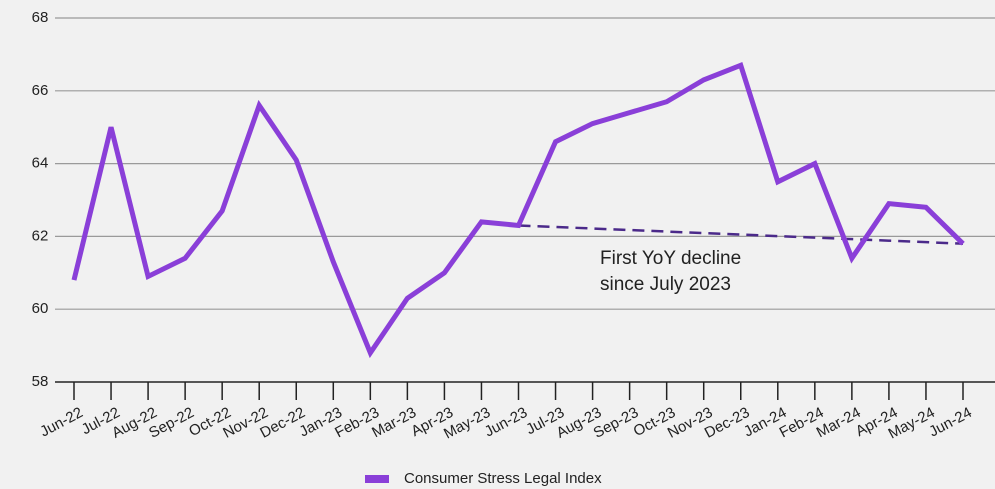 The width and height of the screenshot is (995, 489). I want to click on annotation: since July 2023, so click(665, 284).